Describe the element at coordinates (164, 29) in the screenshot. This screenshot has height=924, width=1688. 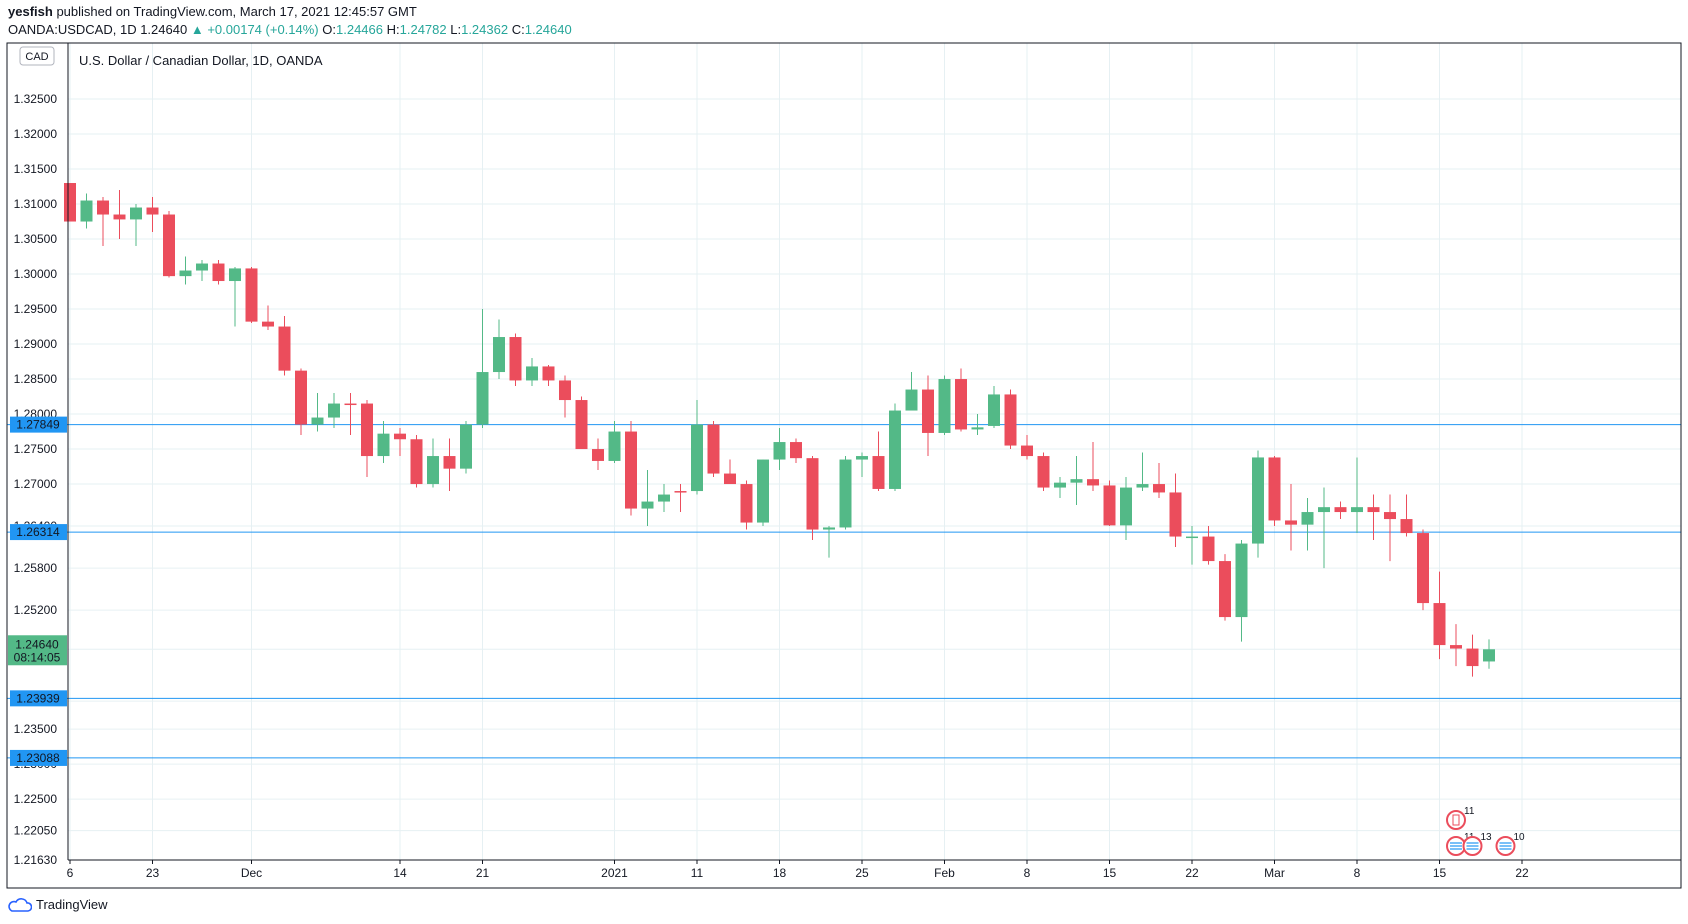
I see `last-price: 1.24640` at that location.